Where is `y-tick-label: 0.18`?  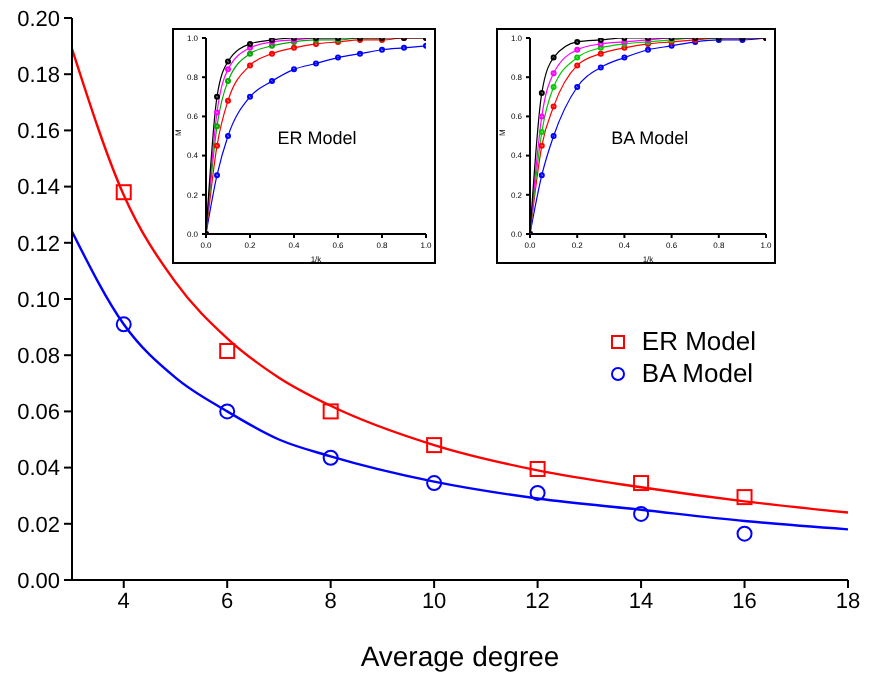
y-tick-label: 0.18 is located at coordinates (38, 76).